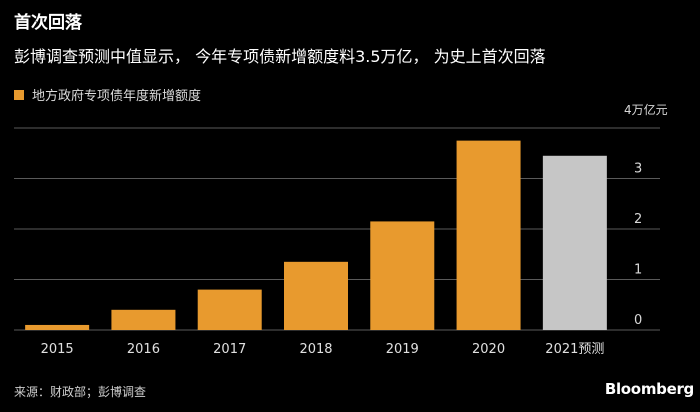 Image resolution: width=700 pixels, height=412 pixels. I want to click on legend: 地方政府专项债年度新增额度, so click(107, 94).